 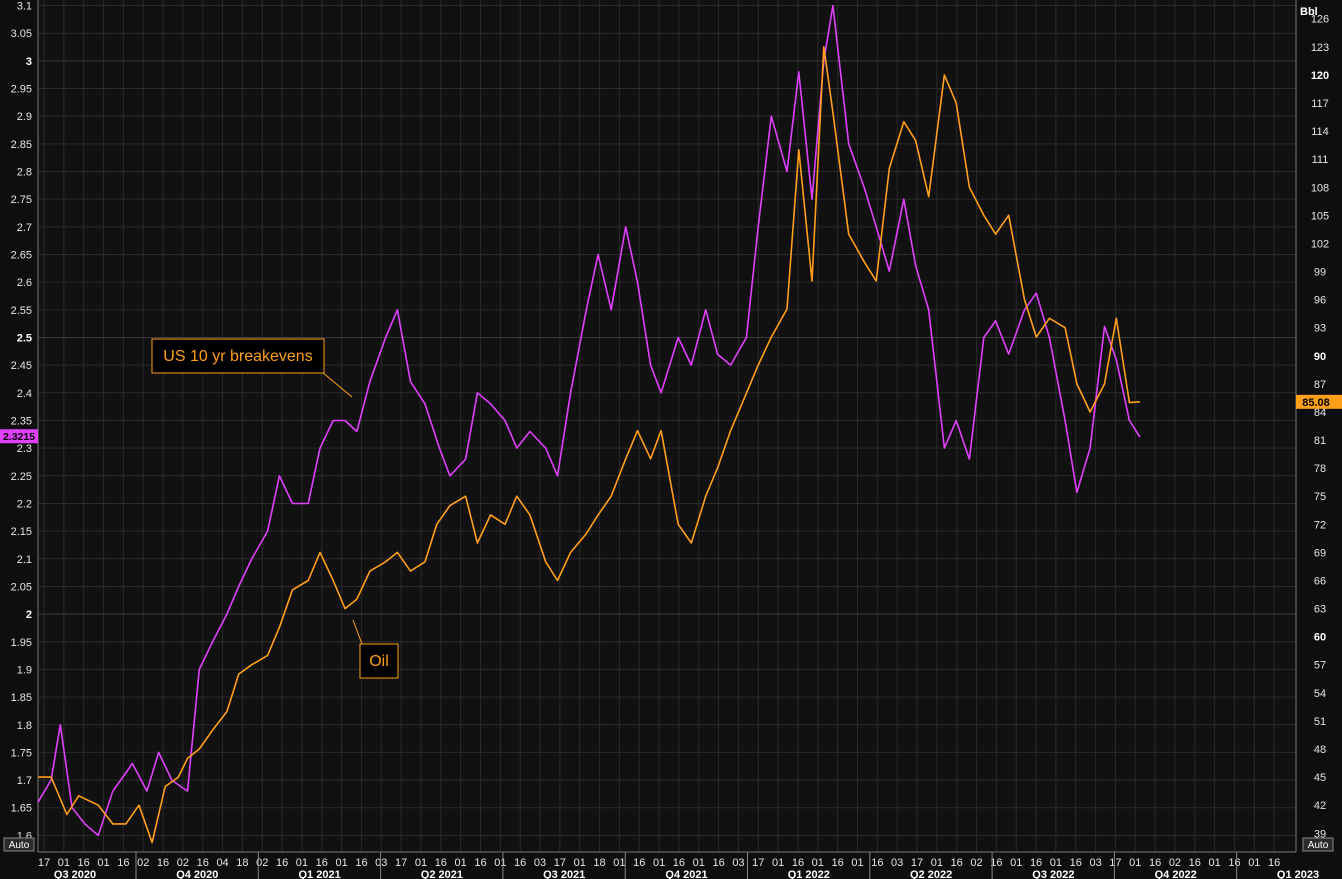 What do you see at coordinates (1053, 874) in the screenshot?
I see `quarter-label: Q3 2022` at bounding box center [1053, 874].